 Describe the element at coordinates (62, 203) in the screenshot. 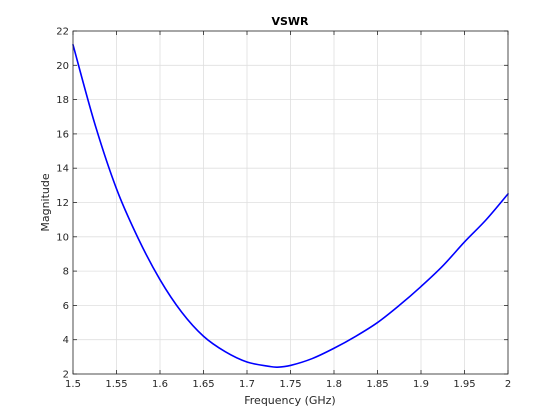

I see `y-tick-label: 12` at that location.